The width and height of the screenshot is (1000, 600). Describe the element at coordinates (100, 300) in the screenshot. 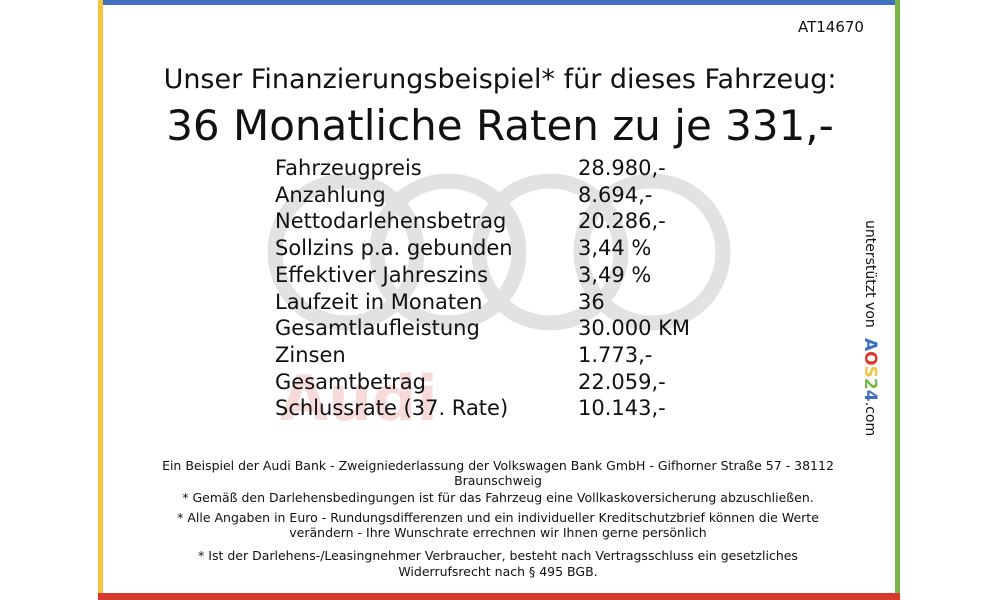

I see `frame-left` at that location.